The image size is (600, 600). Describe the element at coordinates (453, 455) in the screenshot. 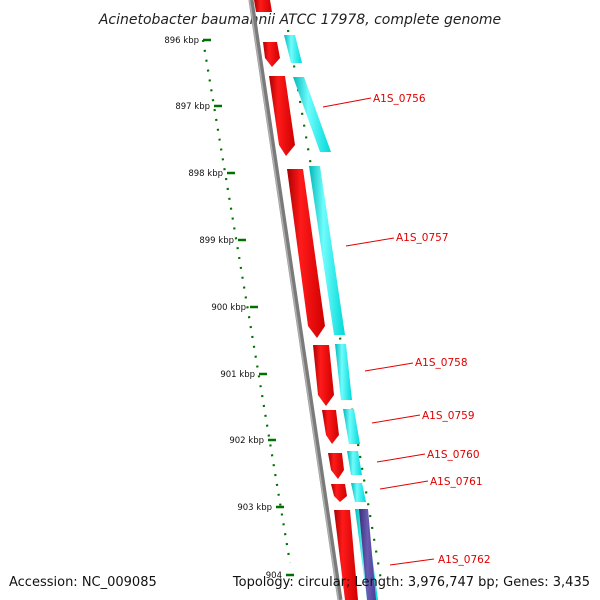

I see `gene-label-a1s-0760: A1S_0760` at that location.